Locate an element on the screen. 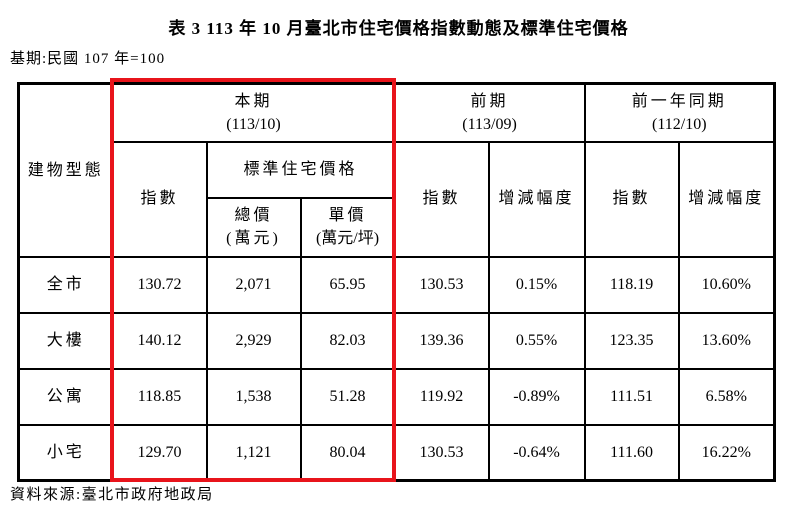 This screenshot has height=509, width=797. cell-prev-change: -0.64% is located at coordinates (536, 452).